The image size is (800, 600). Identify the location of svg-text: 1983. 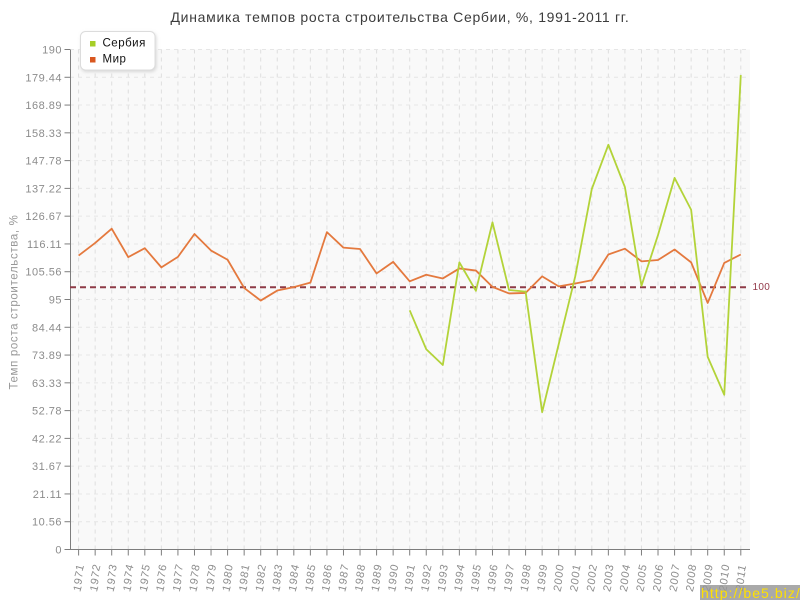
(278, 577).